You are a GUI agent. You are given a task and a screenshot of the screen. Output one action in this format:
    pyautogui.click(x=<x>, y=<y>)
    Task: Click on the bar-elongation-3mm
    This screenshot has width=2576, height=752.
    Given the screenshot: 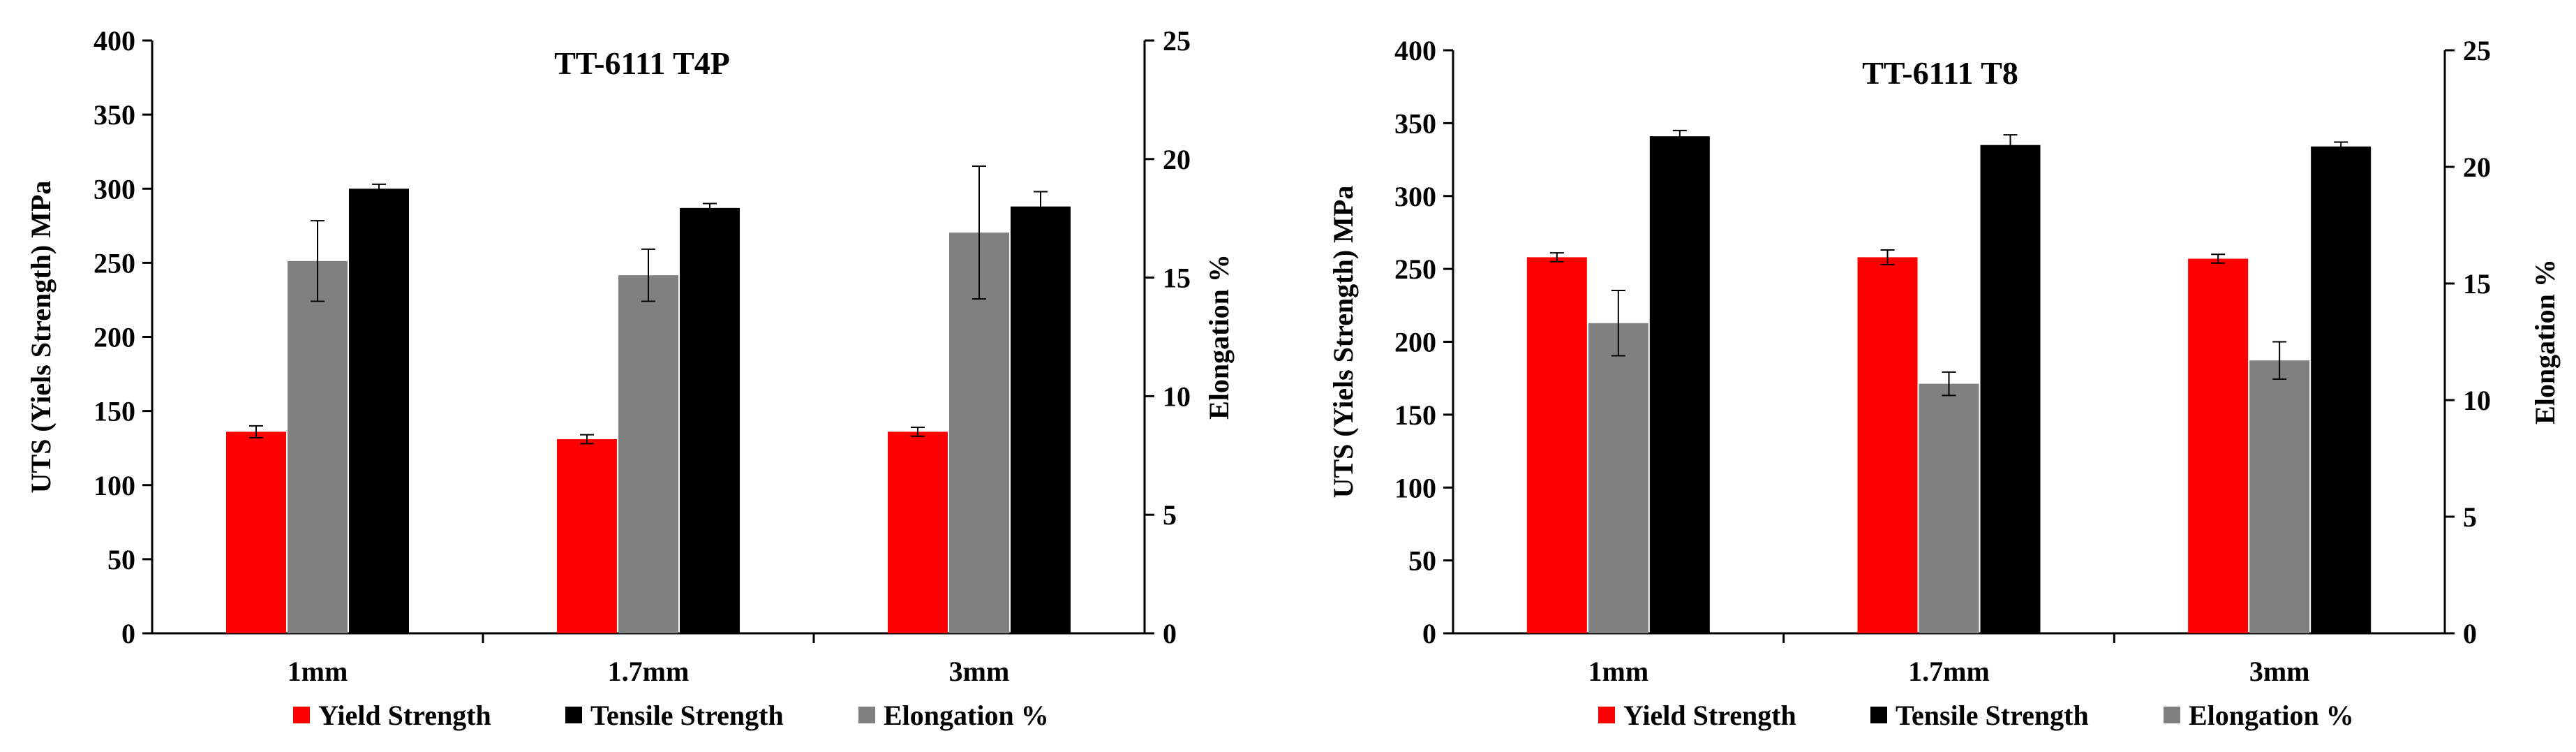 What is the action you would take?
    pyautogui.click(x=2279, y=496)
    